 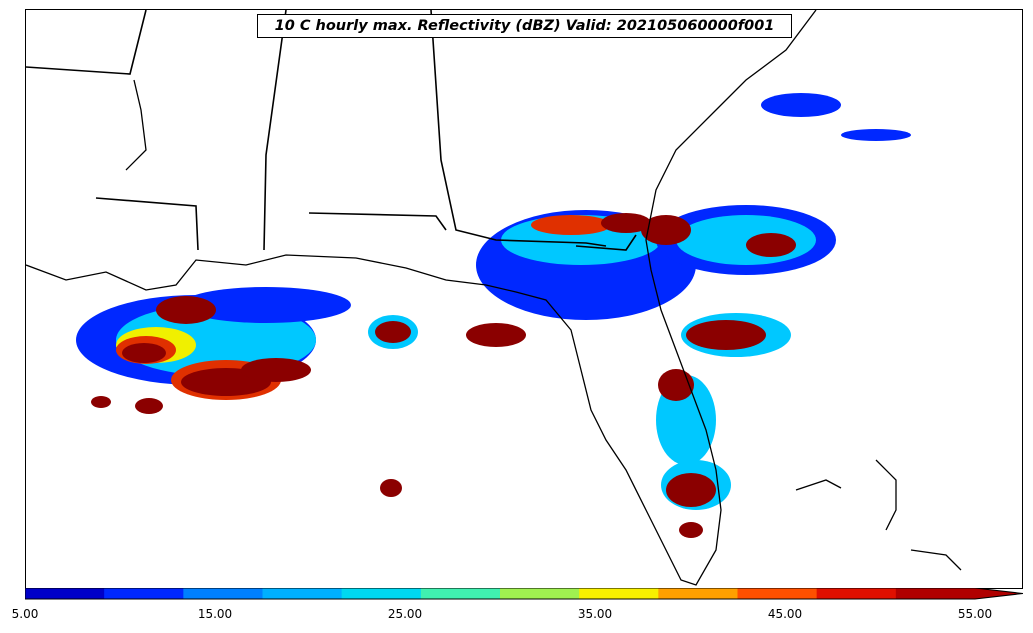 What do you see at coordinates (801, 105) in the screenshot?
I see `echo-carolina-band` at bounding box center [801, 105].